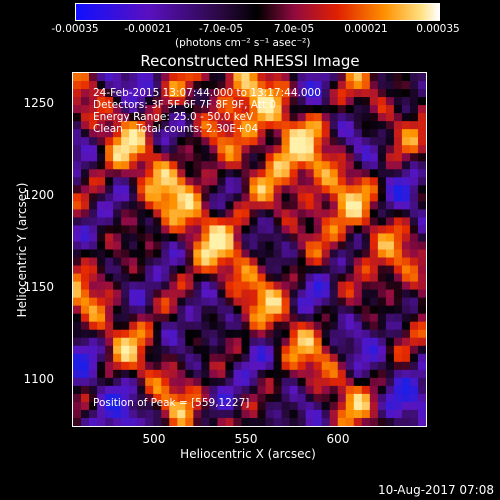 The width and height of the screenshot is (500, 500). What do you see at coordinates (185, 105) in the screenshot?
I see `detectors-annotation: Detectors: 3F 5F 6F 7F 8F 9F, Att 0` at bounding box center [185, 105].